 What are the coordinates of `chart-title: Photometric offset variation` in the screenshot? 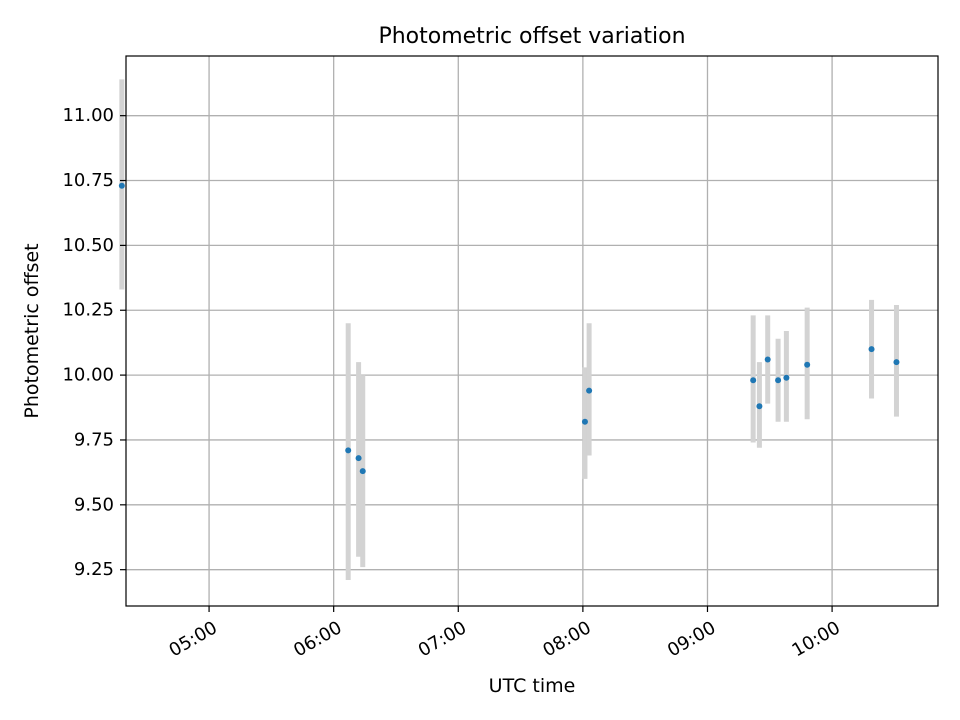 It's located at (531, 36).